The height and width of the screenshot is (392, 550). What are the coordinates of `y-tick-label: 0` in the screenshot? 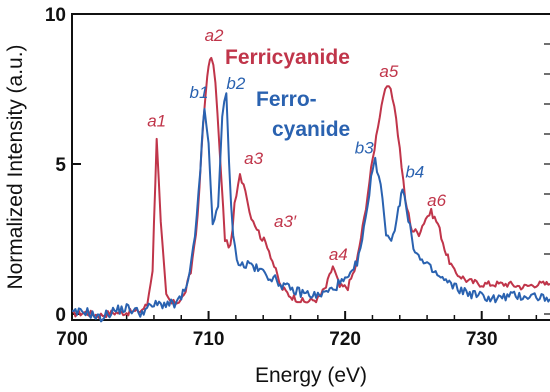 It's located at (60, 315).